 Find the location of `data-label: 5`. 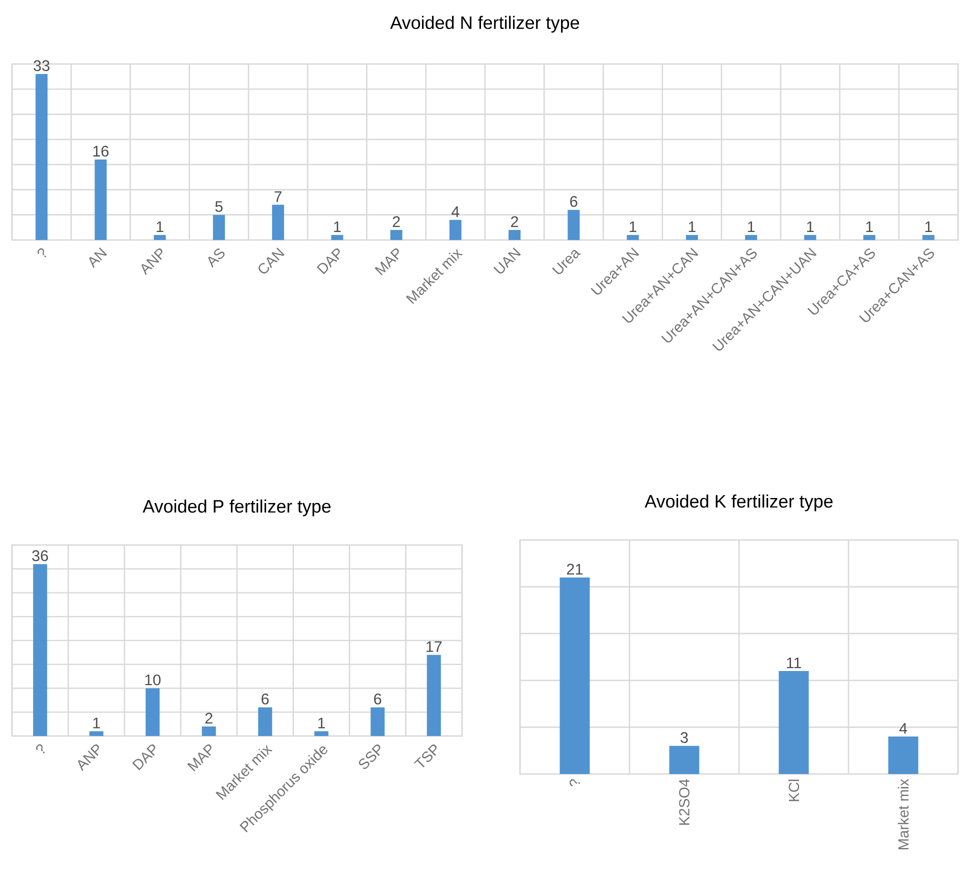

data-label: 5 is located at coordinates (219, 206).